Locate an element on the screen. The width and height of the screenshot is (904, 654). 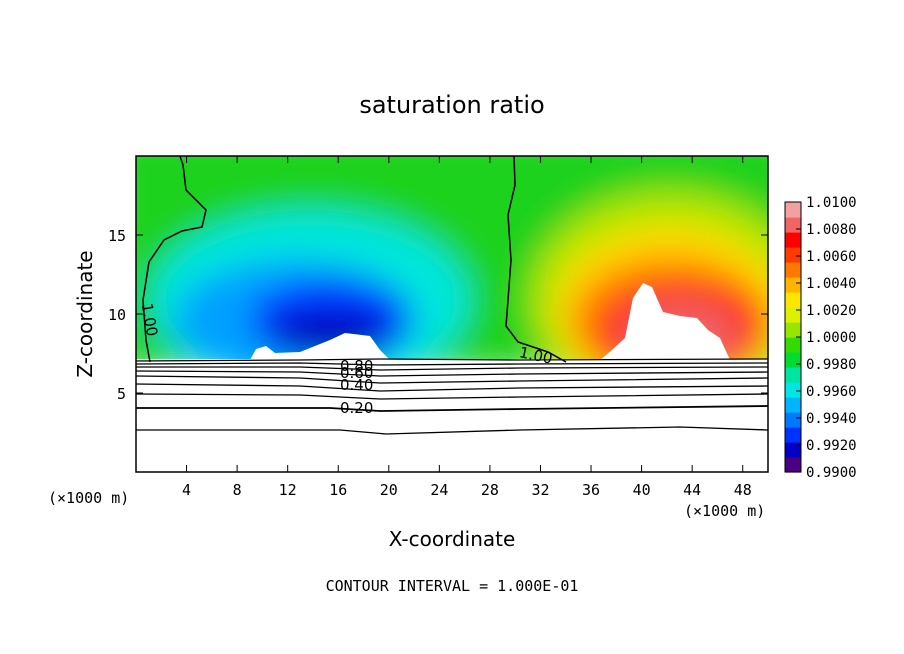
x-tick-label: 16 is located at coordinates (338, 490).